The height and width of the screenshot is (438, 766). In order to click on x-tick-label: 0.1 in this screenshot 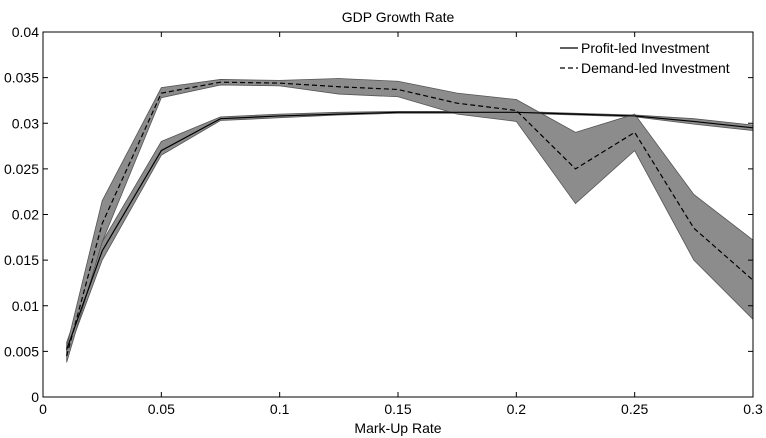, I will do `click(280, 409)`.